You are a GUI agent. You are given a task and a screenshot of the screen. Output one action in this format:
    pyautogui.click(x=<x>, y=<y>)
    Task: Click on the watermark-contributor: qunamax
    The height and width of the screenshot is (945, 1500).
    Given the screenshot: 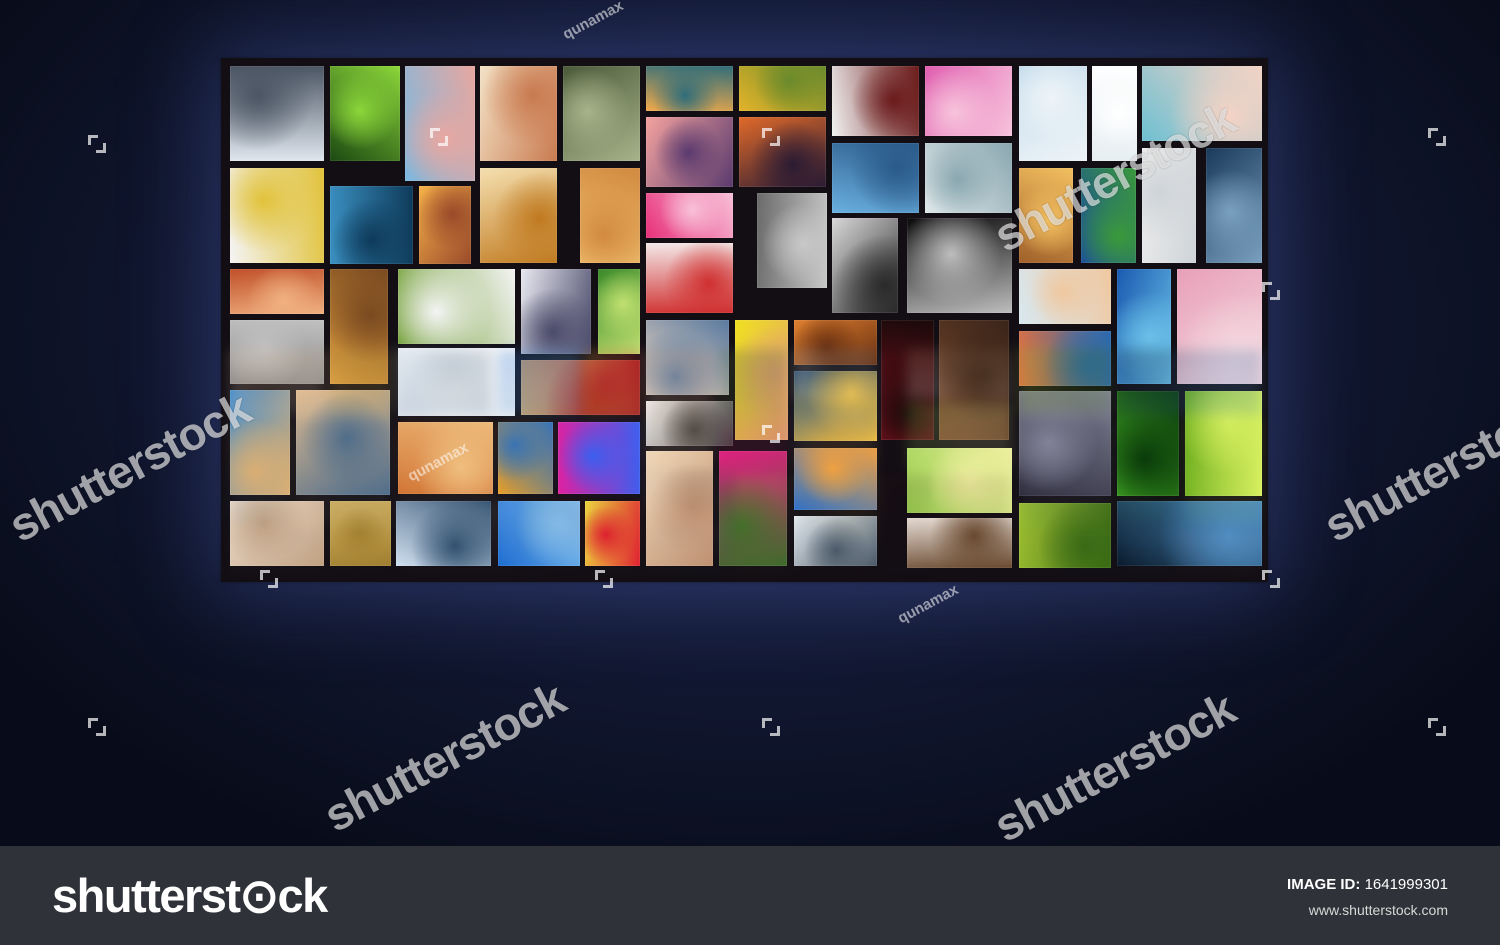 What is the action you would take?
    pyautogui.click(x=593, y=22)
    